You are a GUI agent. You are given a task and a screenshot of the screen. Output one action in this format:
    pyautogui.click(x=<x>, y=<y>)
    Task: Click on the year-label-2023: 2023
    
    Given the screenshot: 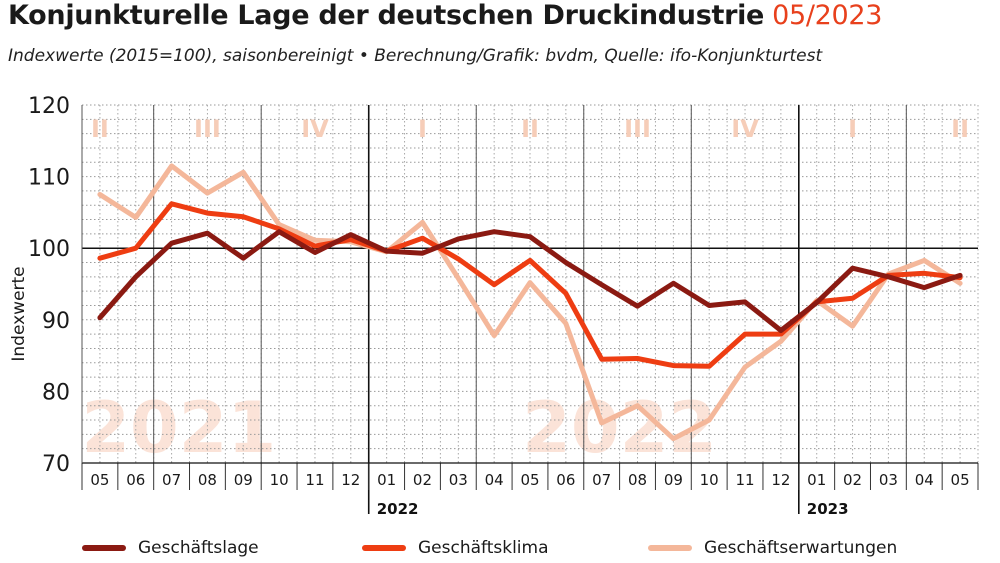 What is the action you would take?
    pyautogui.click(x=828, y=509)
    